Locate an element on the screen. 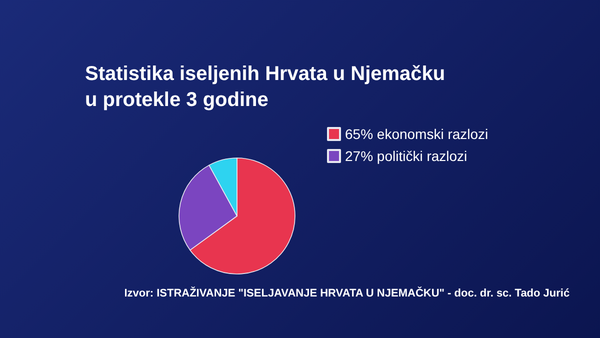 Image resolution: width=600 pixels, height=338 pixels. legend-label: 27% politički razlozi is located at coordinates (406, 156).